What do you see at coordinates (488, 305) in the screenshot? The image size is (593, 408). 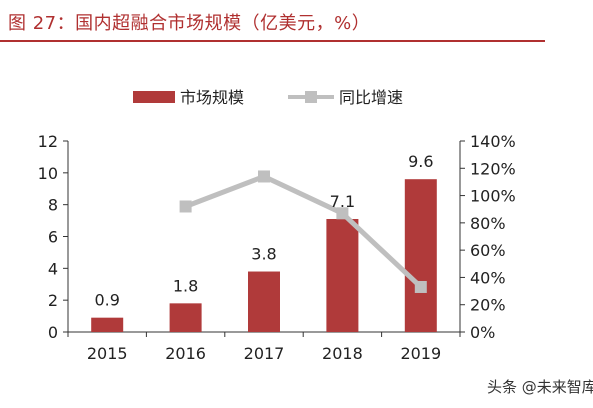 I see `y-right-tick-label: 20%` at bounding box center [488, 305].